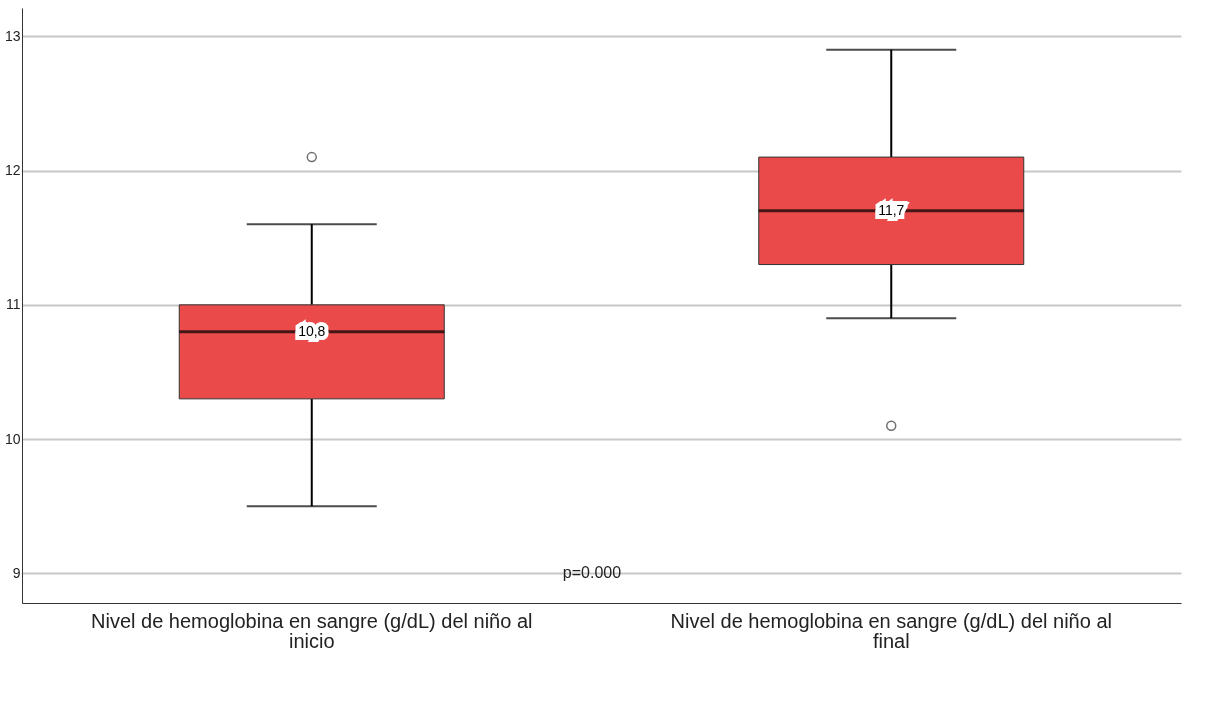 This screenshot has height=713, width=1212. Describe the element at coordinates (12, 35) in the screenshot. I see `y-tick-label: 13` at that location.